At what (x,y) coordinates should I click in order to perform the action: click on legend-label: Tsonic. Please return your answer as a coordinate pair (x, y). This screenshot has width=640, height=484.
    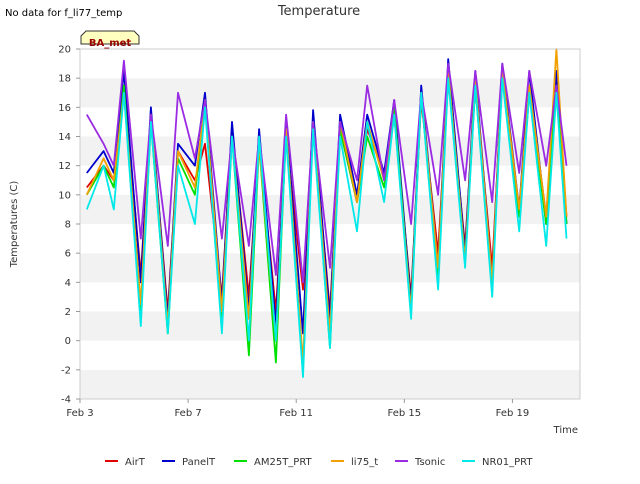
    Looking at the image, I should click on (429, 462).